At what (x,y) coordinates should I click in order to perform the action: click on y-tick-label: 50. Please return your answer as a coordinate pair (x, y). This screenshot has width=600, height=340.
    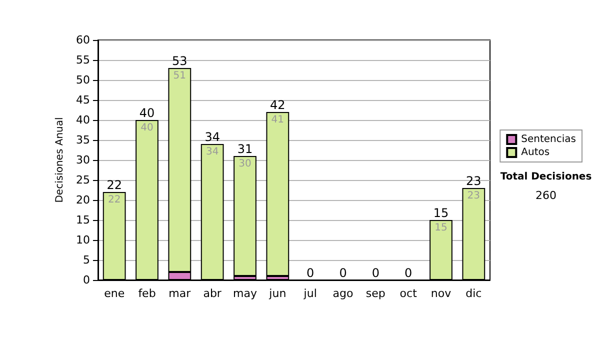
    Looking at the image, I should click on (83, 80).